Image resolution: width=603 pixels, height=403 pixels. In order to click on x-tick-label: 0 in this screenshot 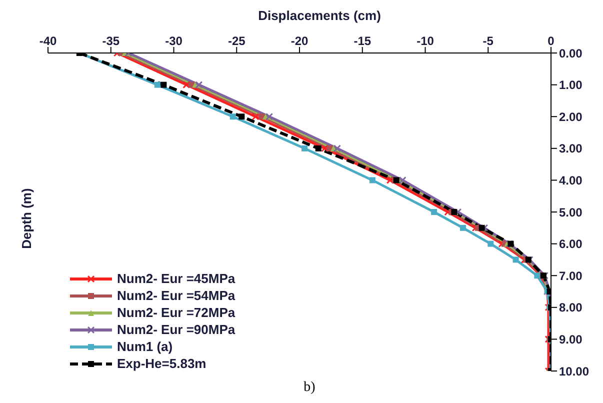, I will do `click(551, 41)`.